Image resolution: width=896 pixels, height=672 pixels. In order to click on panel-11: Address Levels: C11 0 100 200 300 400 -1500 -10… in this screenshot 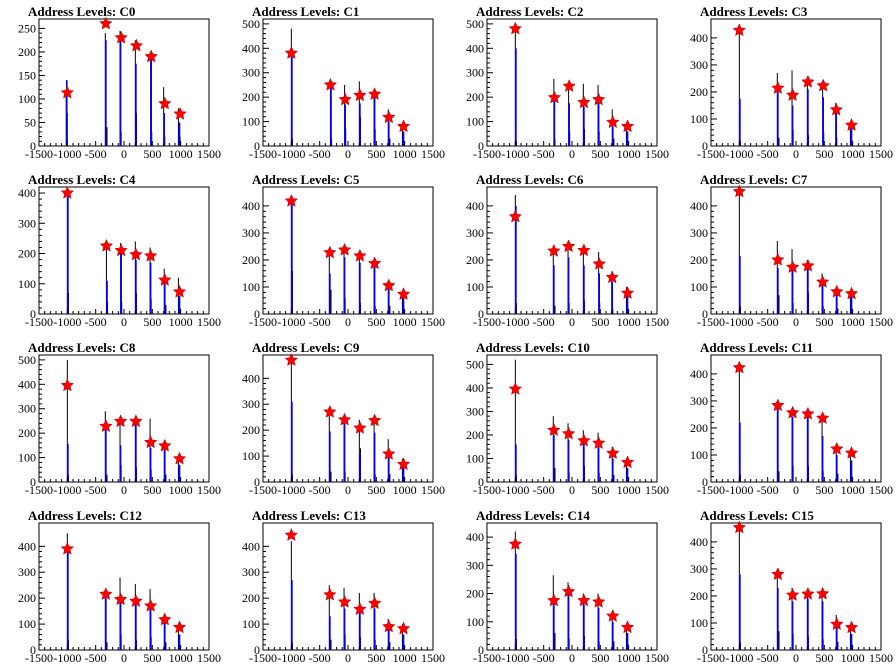, I will do `click(791, 418)`.